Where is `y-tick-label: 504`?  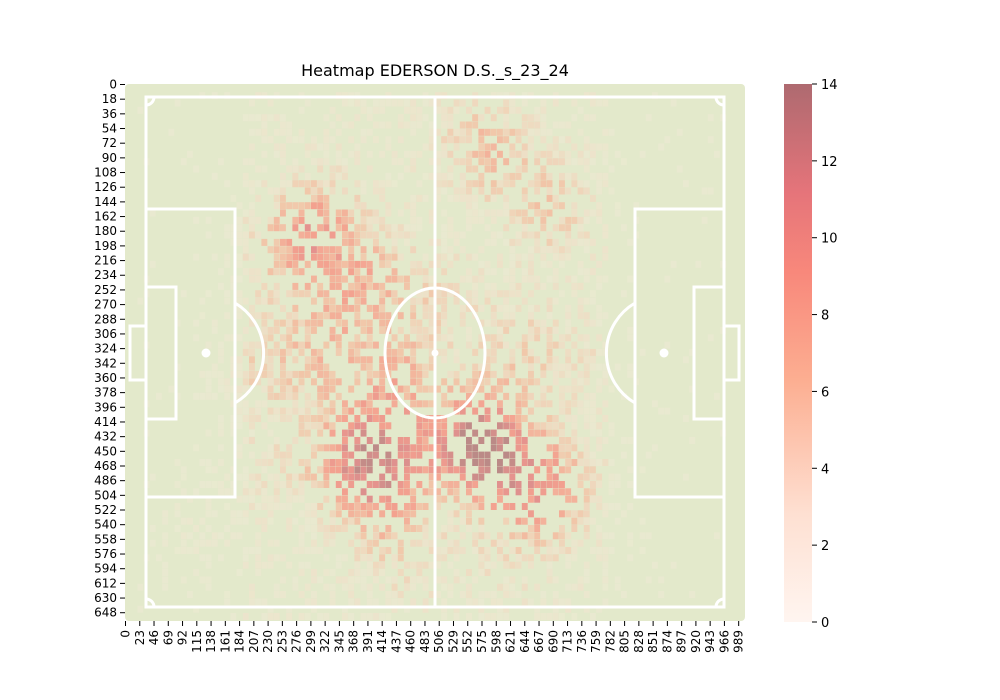 y-tick-label: 504 is located at coordinates (105, 495).